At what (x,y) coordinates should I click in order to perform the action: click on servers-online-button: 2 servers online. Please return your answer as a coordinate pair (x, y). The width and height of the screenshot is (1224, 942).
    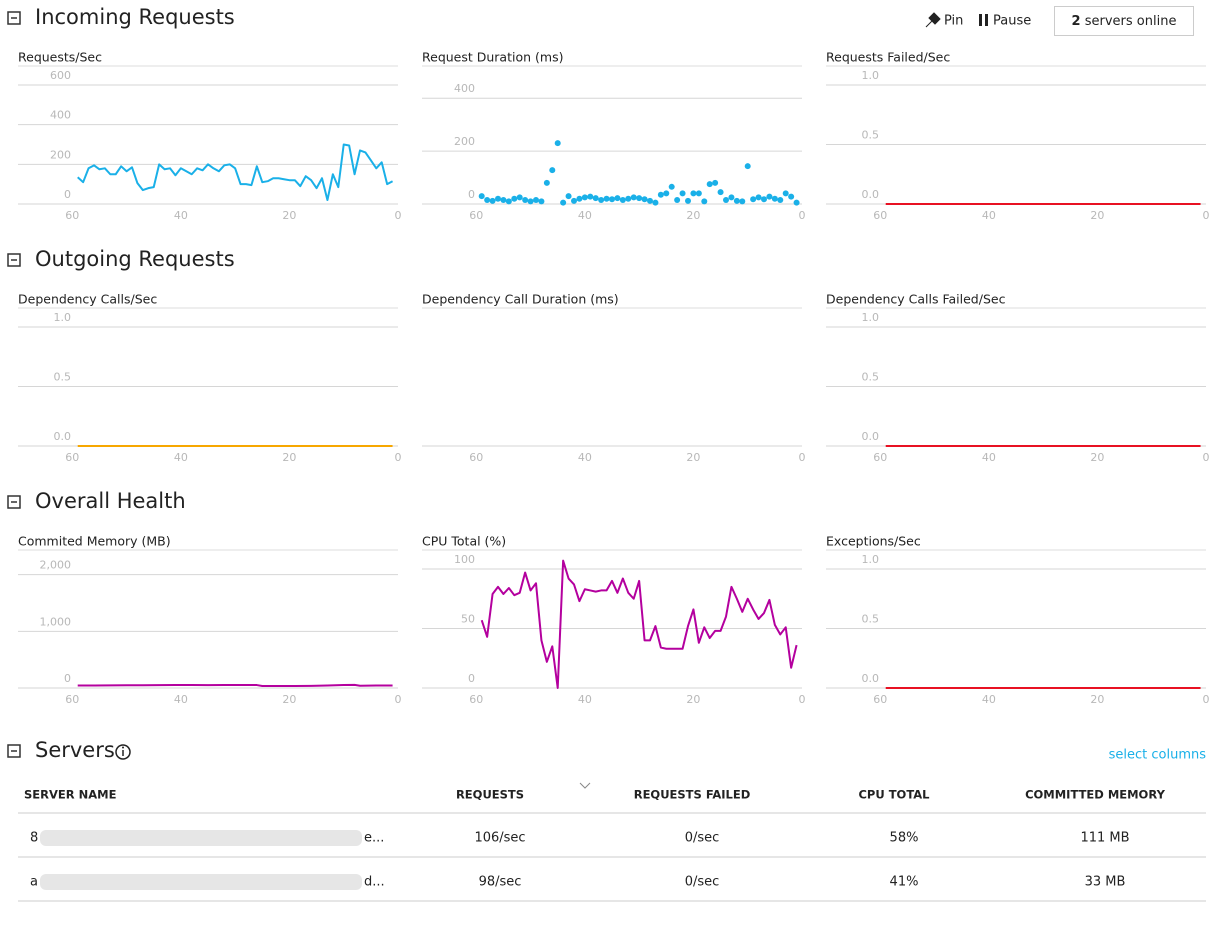
    Looking at the image, I should click on (1124, 21).